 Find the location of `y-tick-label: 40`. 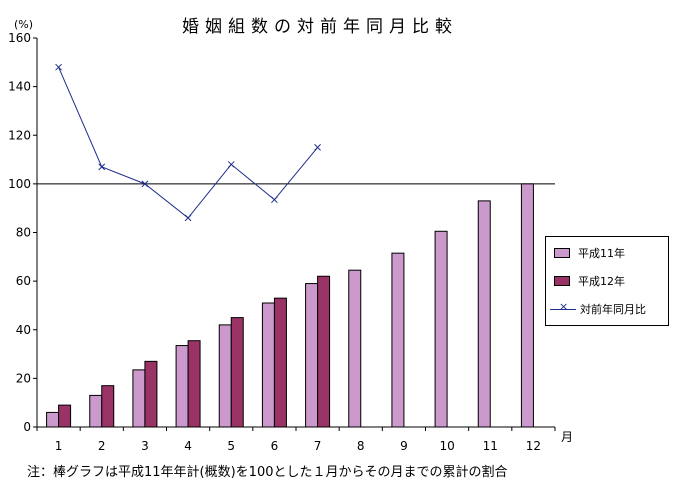

y-tick-label: 40 is located at coordinates (23, 330).